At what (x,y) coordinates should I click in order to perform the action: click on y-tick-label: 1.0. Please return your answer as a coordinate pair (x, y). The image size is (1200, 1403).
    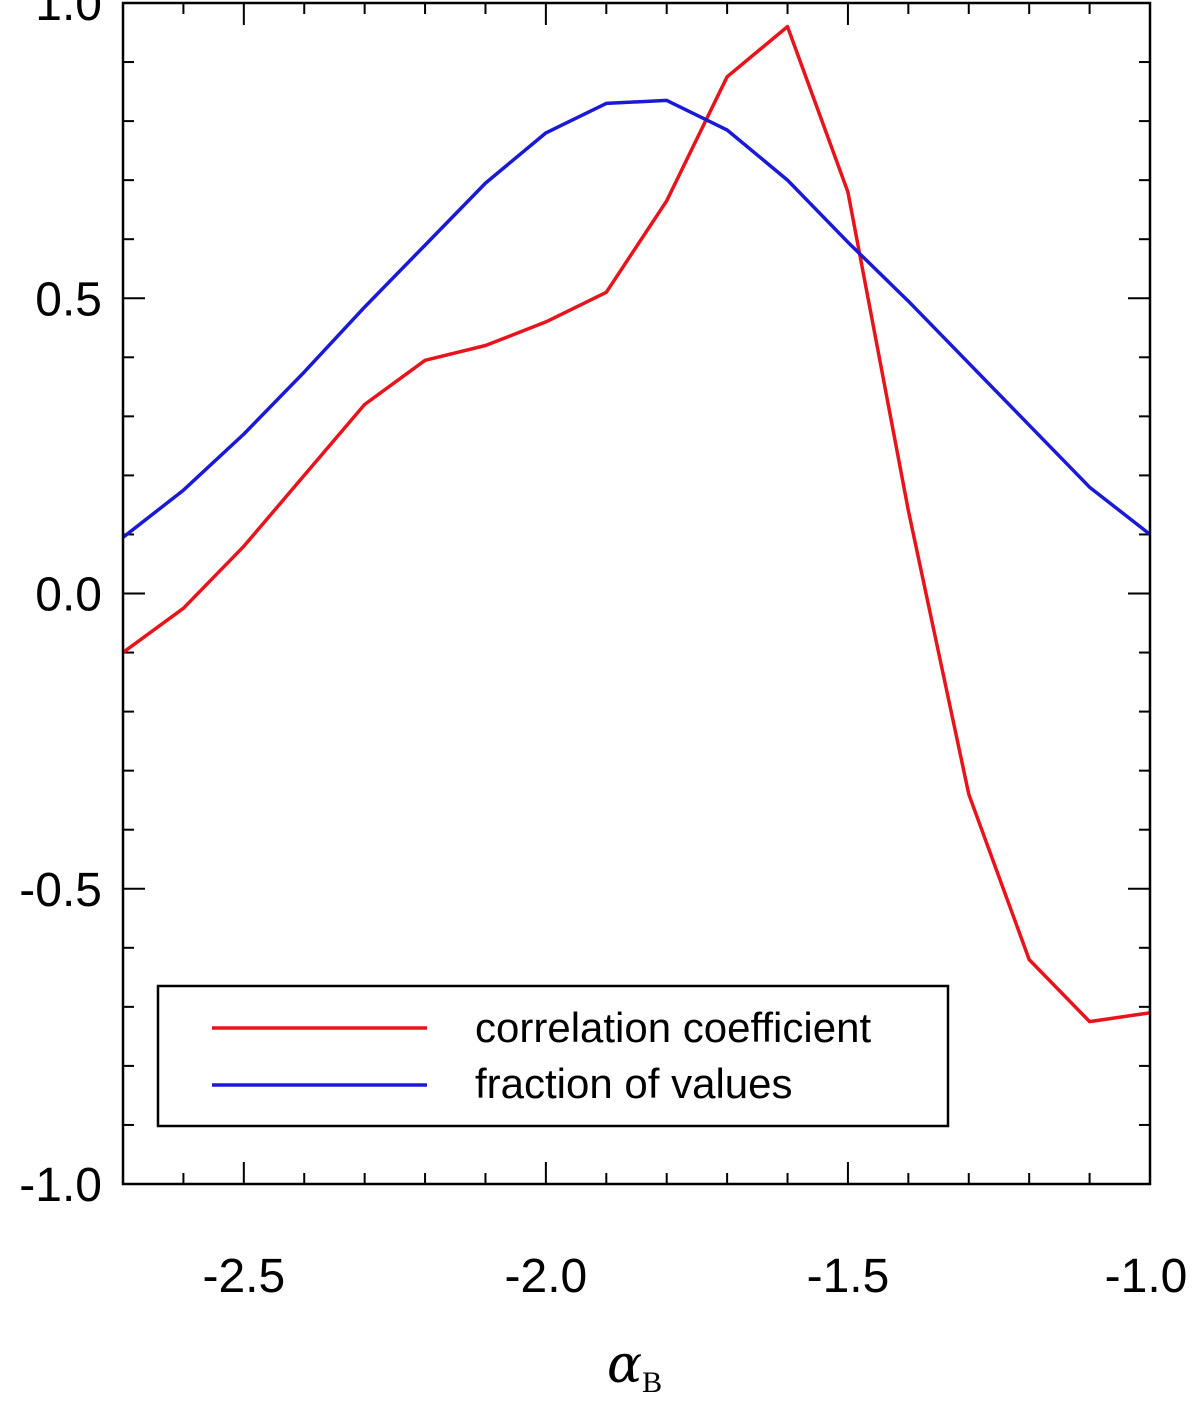
    Looking at the image, I should click on (68, 15).